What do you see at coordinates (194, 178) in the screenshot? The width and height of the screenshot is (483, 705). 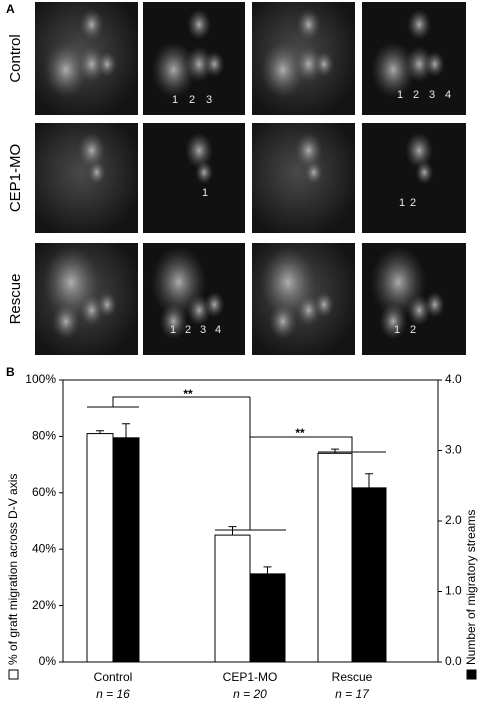 I see `micrograph: 1` at bounding box center [194, 178].